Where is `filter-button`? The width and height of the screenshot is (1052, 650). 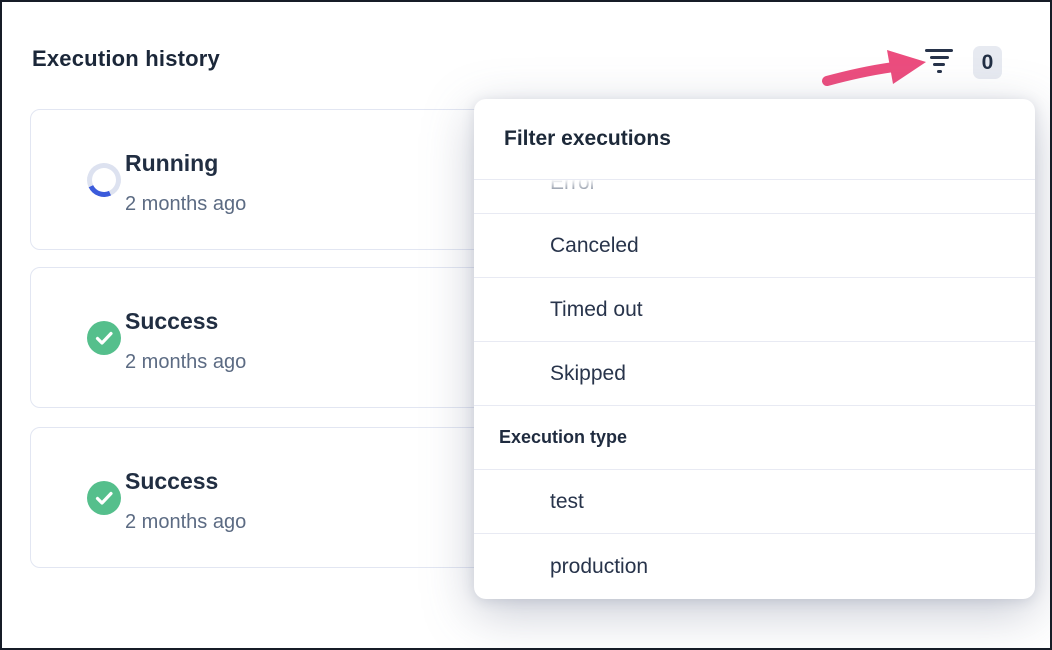 filter-button is located at coordinates (939, 61).